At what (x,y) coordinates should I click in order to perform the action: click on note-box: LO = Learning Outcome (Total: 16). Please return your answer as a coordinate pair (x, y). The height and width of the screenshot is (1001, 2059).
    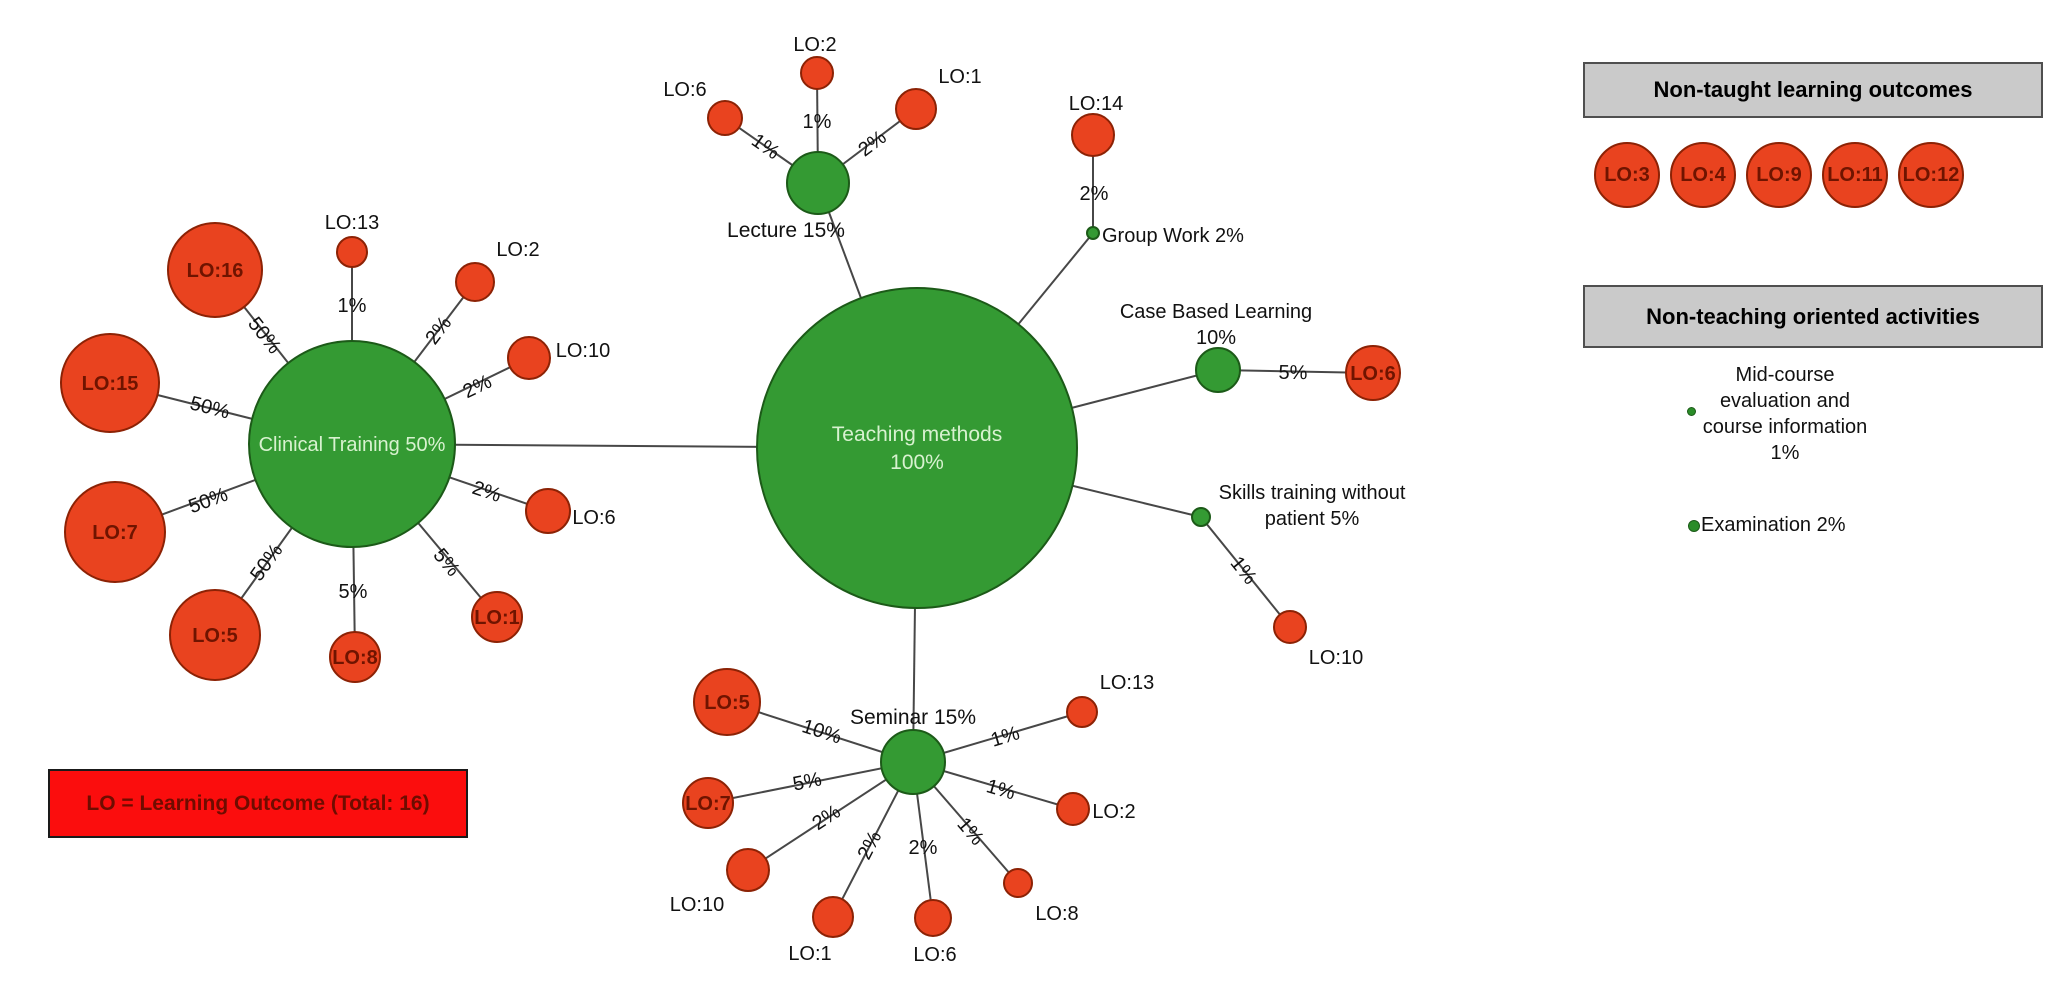
    Looking at the image, I should click on (258, 803).